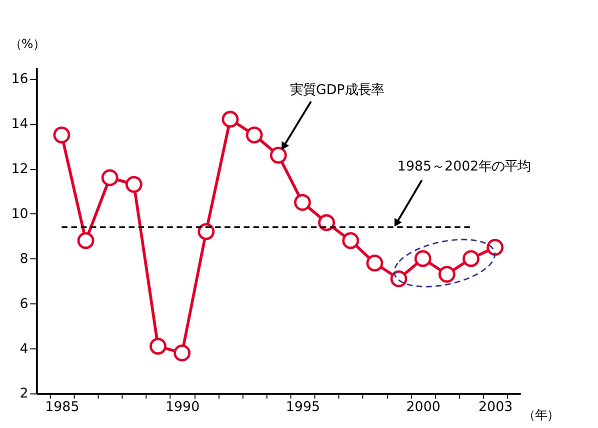  Describe the element at coordinates (337, 90) in the screenshot. I see `text: 実質GDP成長率` at that location.